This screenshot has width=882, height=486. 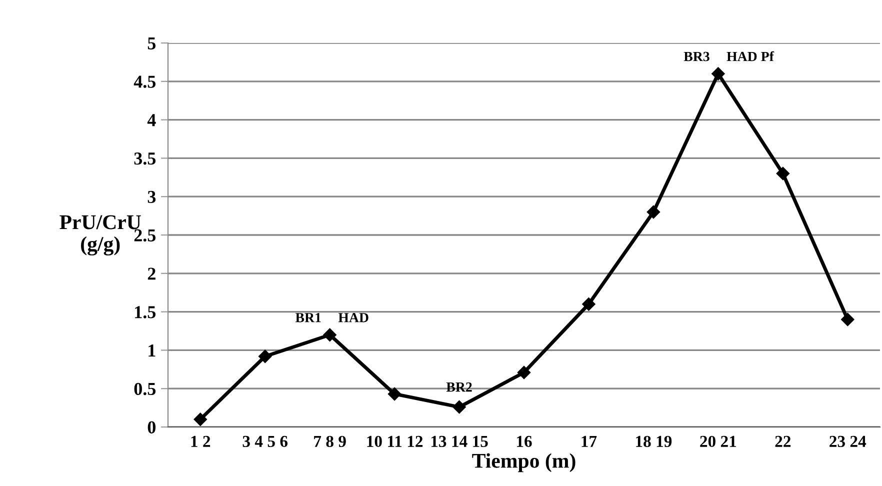 I want to click on annotation: BR3, so click(x=697, y=57).